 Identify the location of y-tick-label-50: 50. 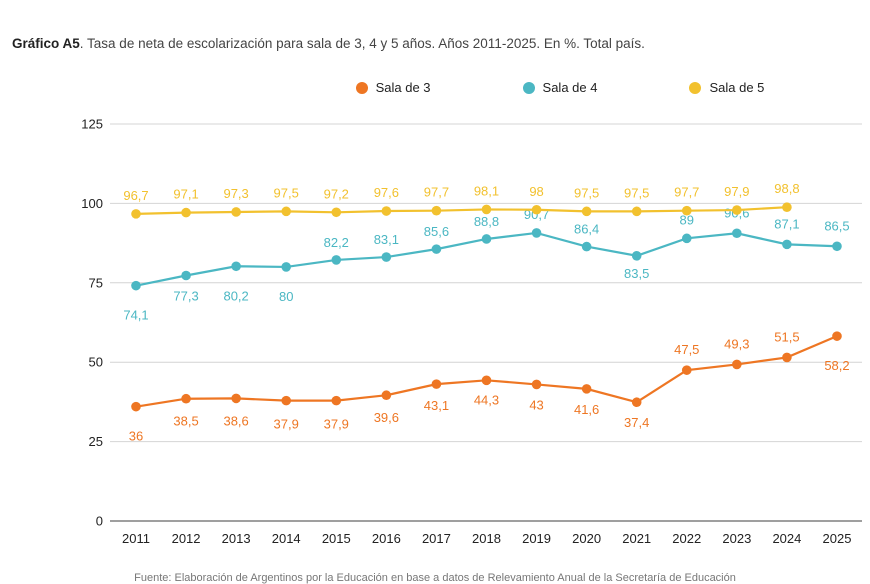
(96, 362).